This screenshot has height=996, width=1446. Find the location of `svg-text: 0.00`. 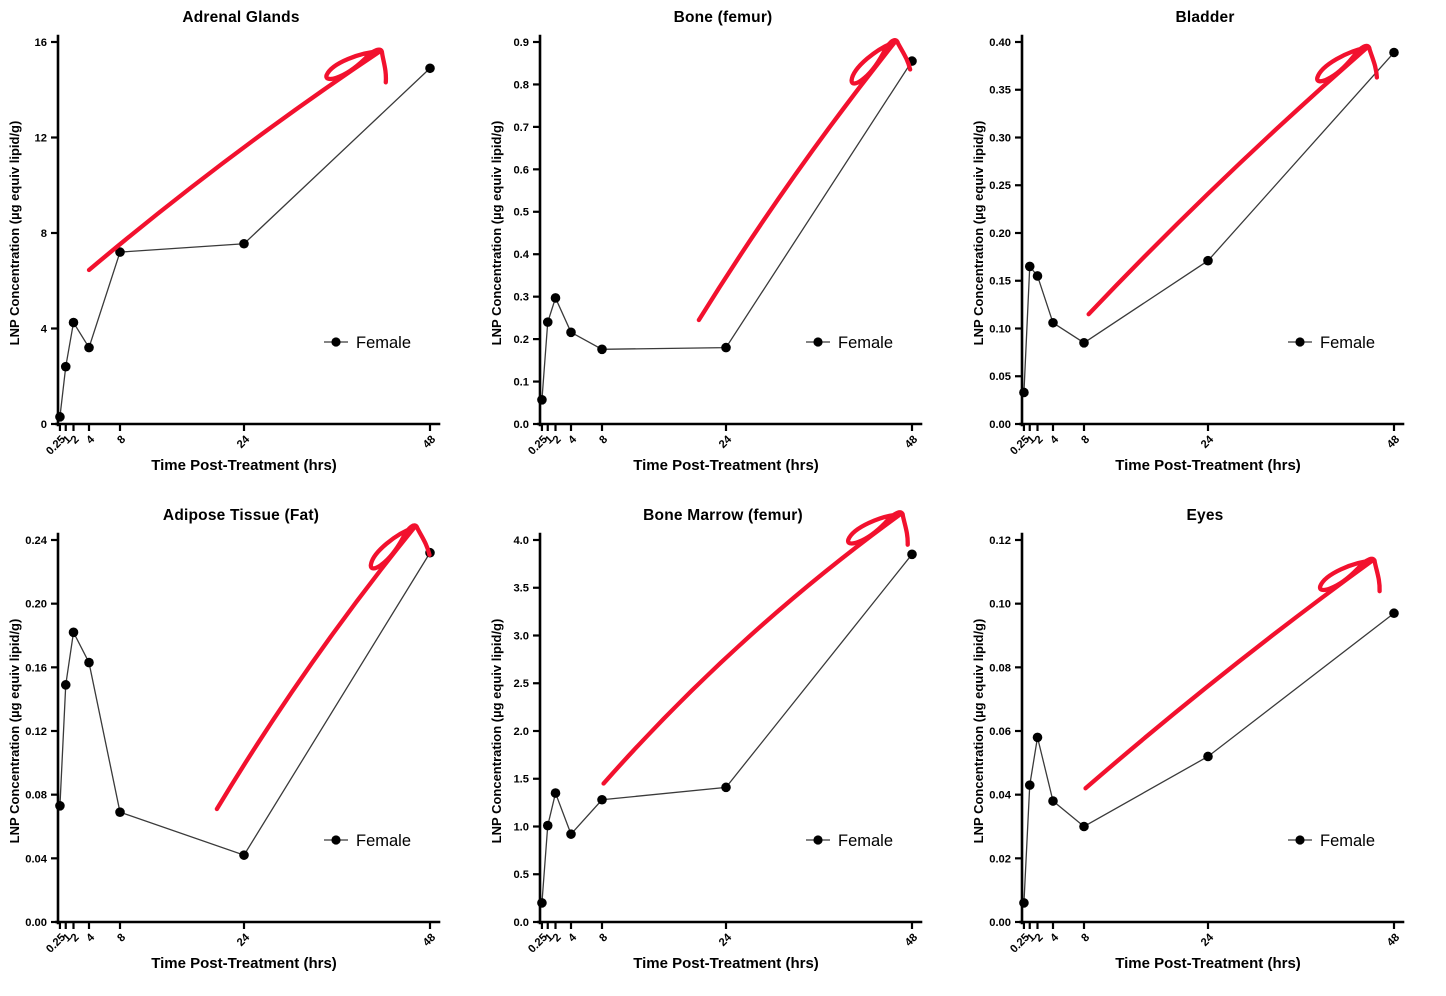

svg-text: 0.00 is located at coordinates (36, 923).